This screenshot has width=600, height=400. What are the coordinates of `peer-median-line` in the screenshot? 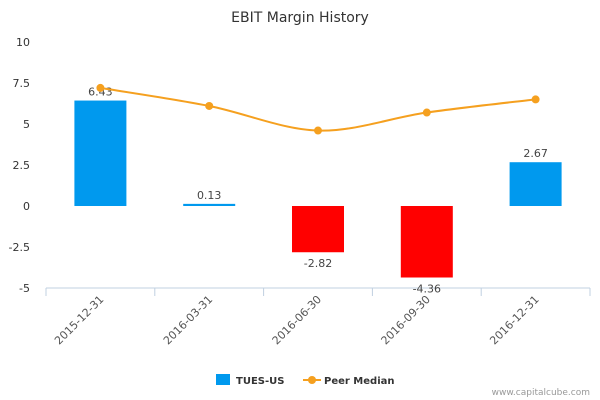 It's located at (318, 109).